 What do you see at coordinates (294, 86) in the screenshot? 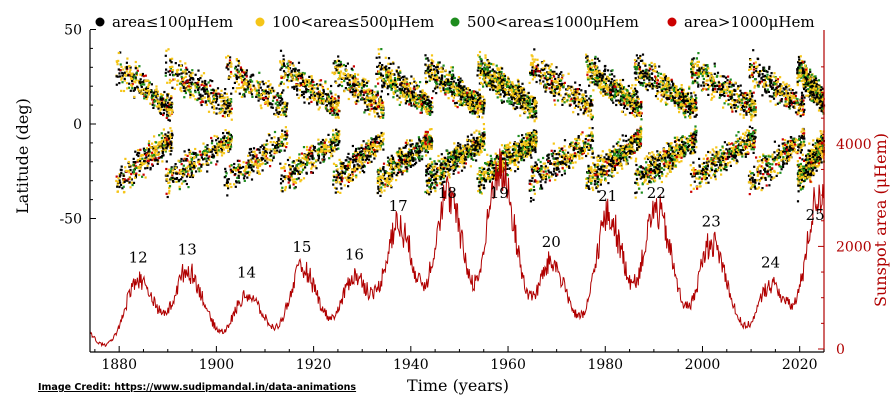
I see `sunspot-dot-1992` at bounding box center [294, 86].